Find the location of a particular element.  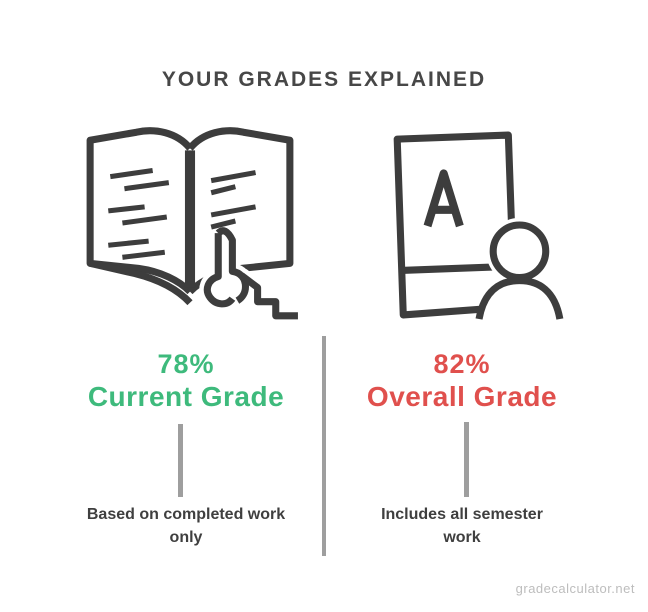

overall-grade-label: Overall Grade is located at coordinates (462, 396).